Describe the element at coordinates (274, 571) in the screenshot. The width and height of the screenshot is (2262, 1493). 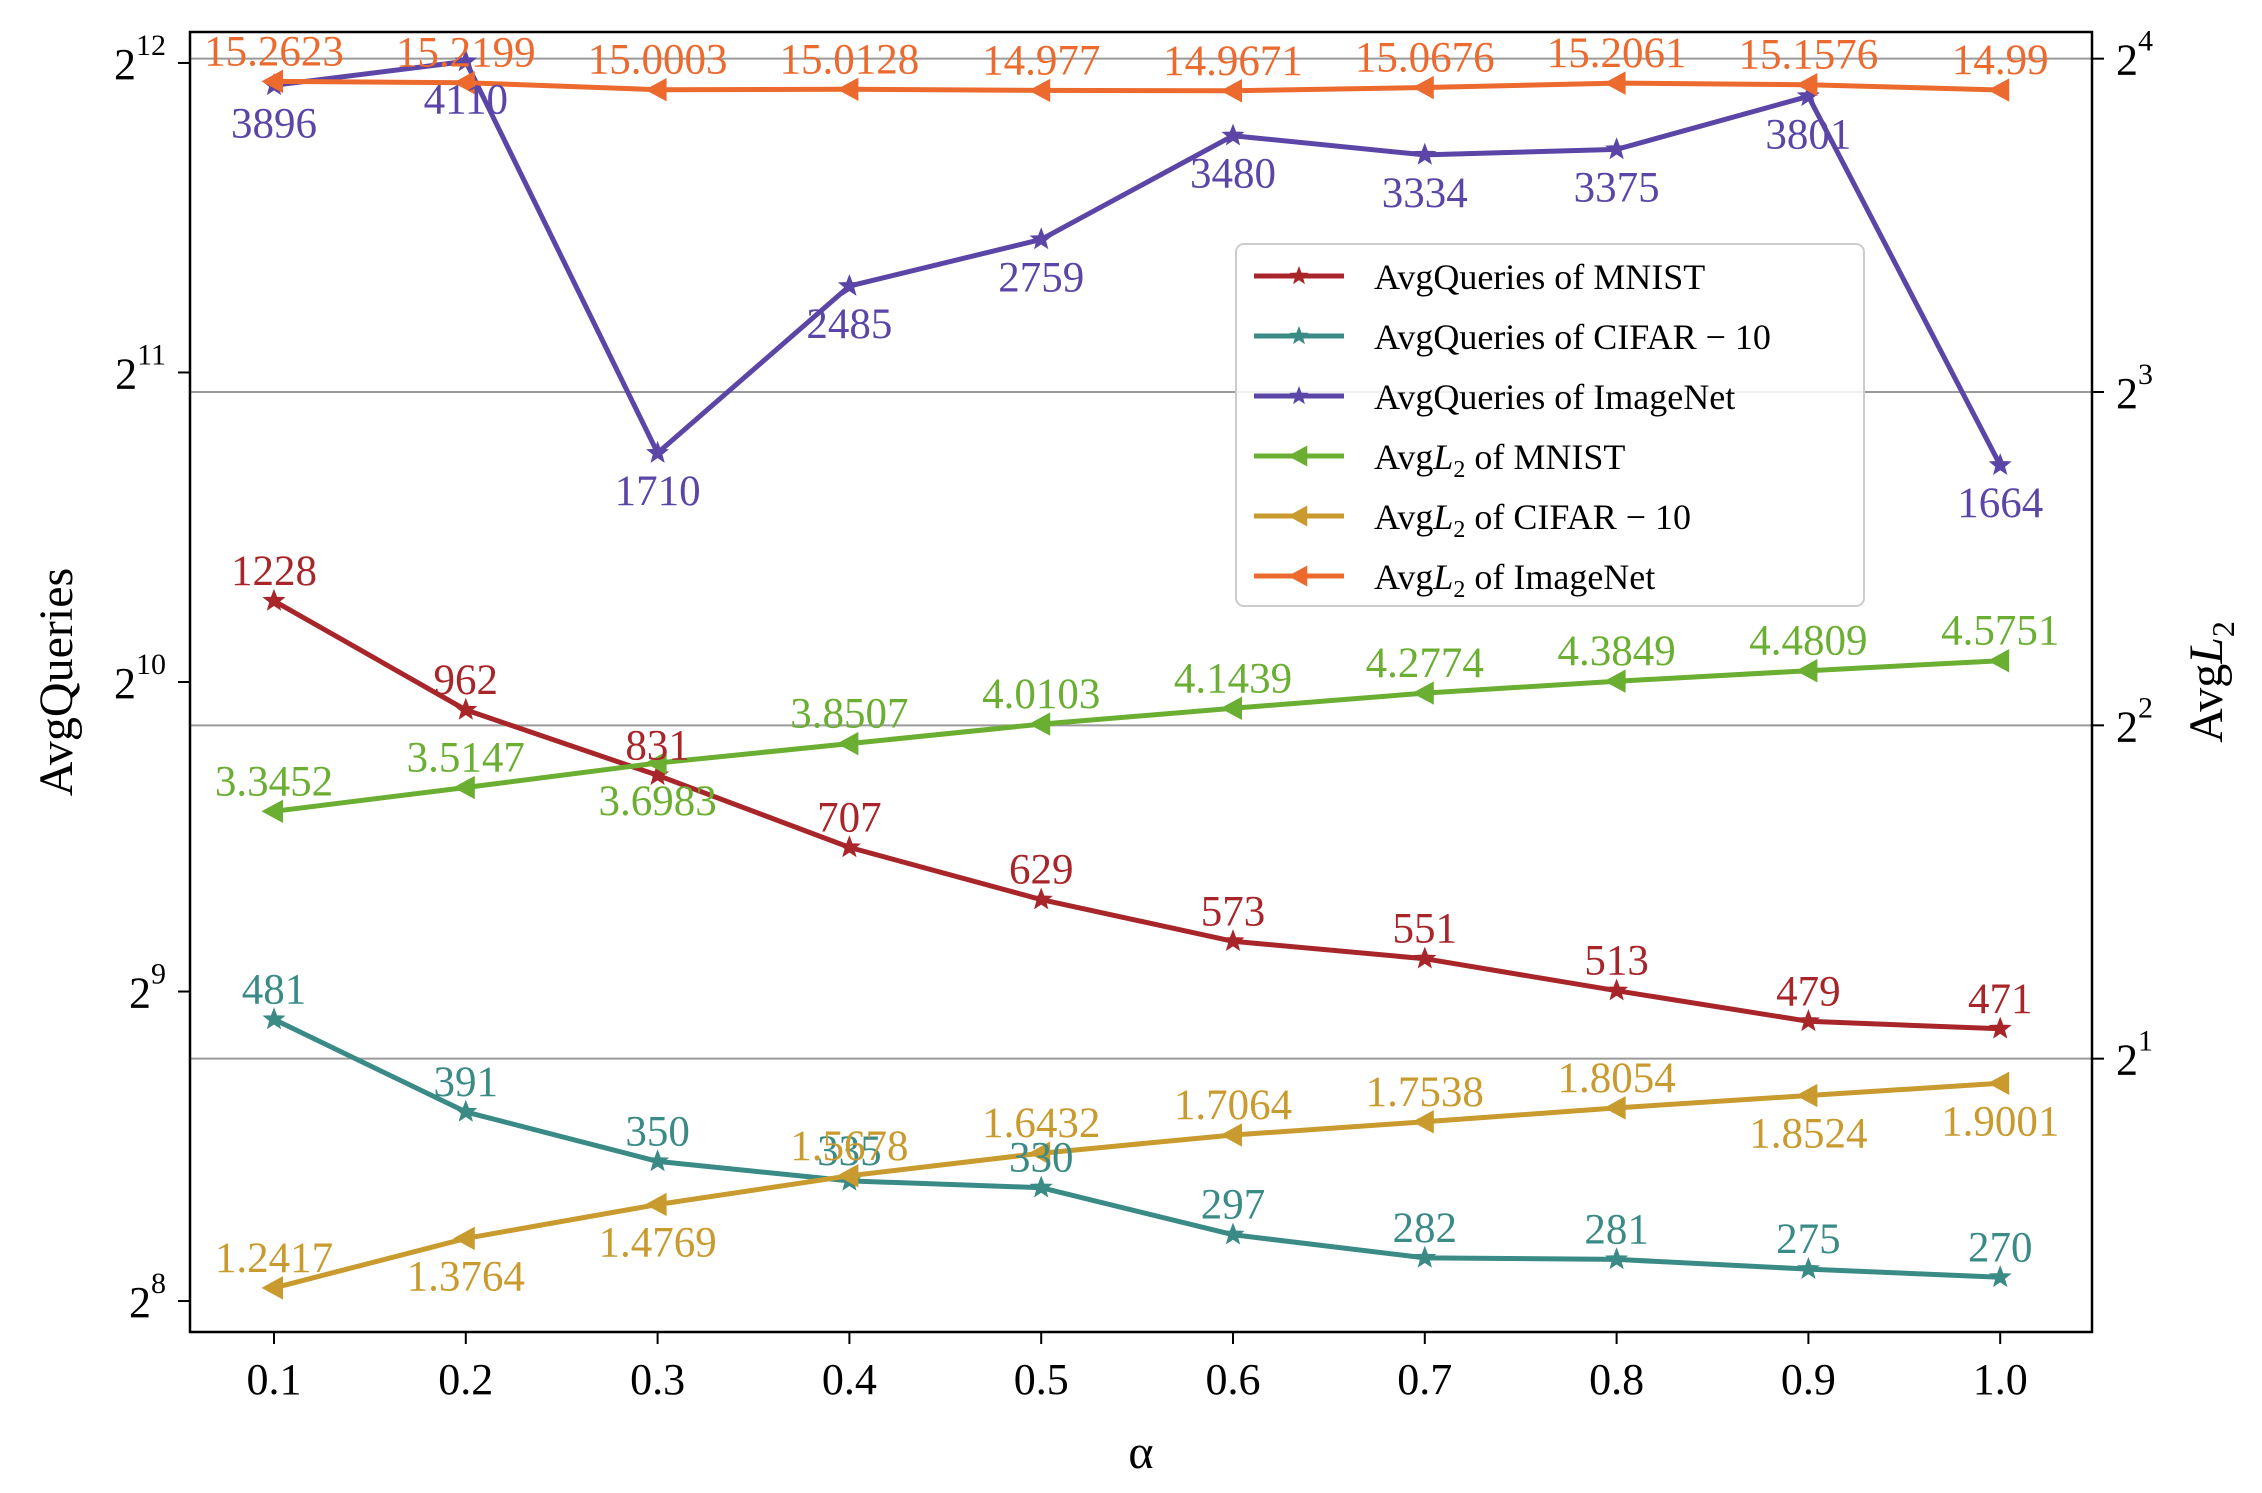
I see `data-label-q_mnist: 1228` at that location.